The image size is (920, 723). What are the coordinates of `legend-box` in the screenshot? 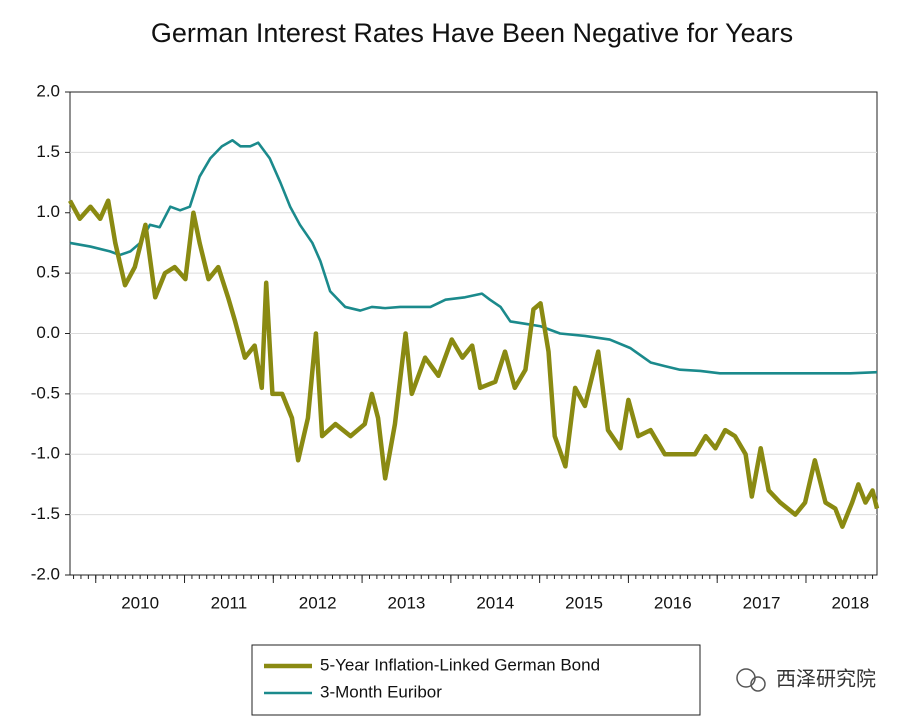 It's located at (476, 680).